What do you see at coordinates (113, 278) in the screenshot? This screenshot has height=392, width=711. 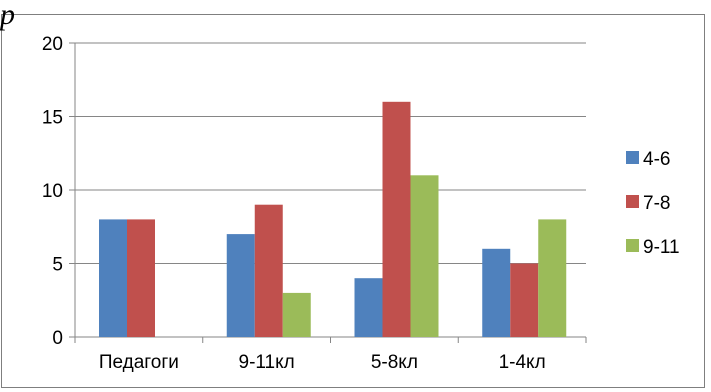 I see `bar-4-6-Педагоги` at bounding box center [113, 278].